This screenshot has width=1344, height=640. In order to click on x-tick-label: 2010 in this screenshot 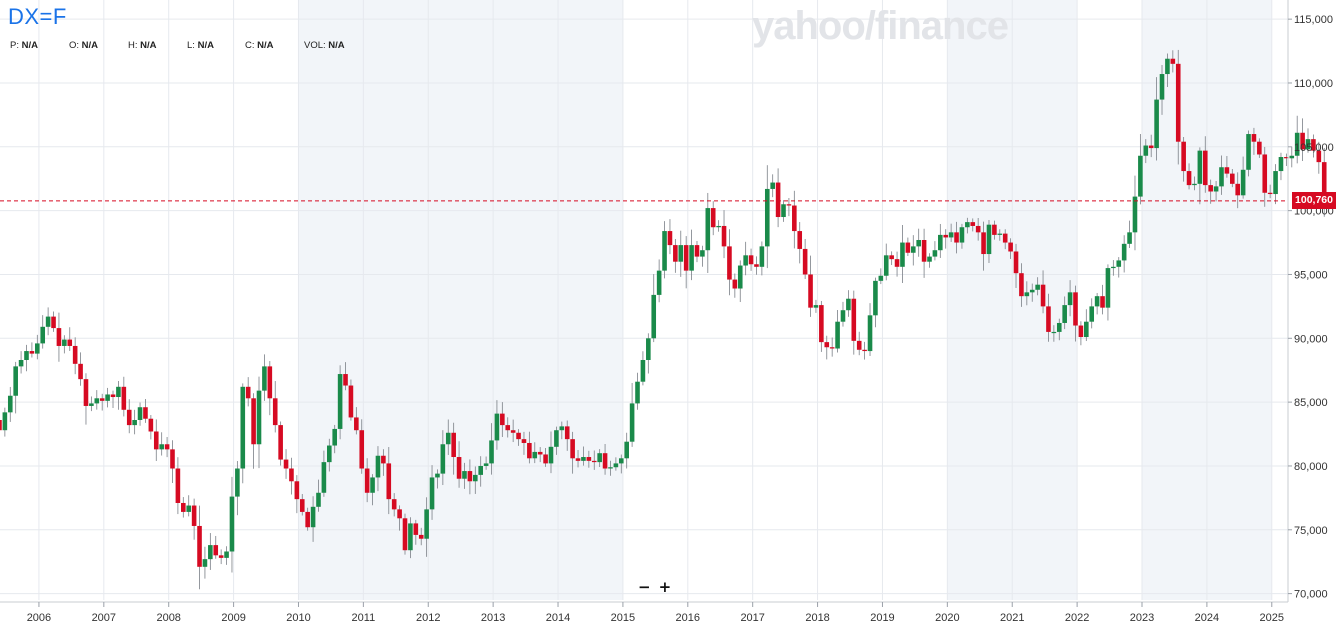, I will do `click(298, 618)`.